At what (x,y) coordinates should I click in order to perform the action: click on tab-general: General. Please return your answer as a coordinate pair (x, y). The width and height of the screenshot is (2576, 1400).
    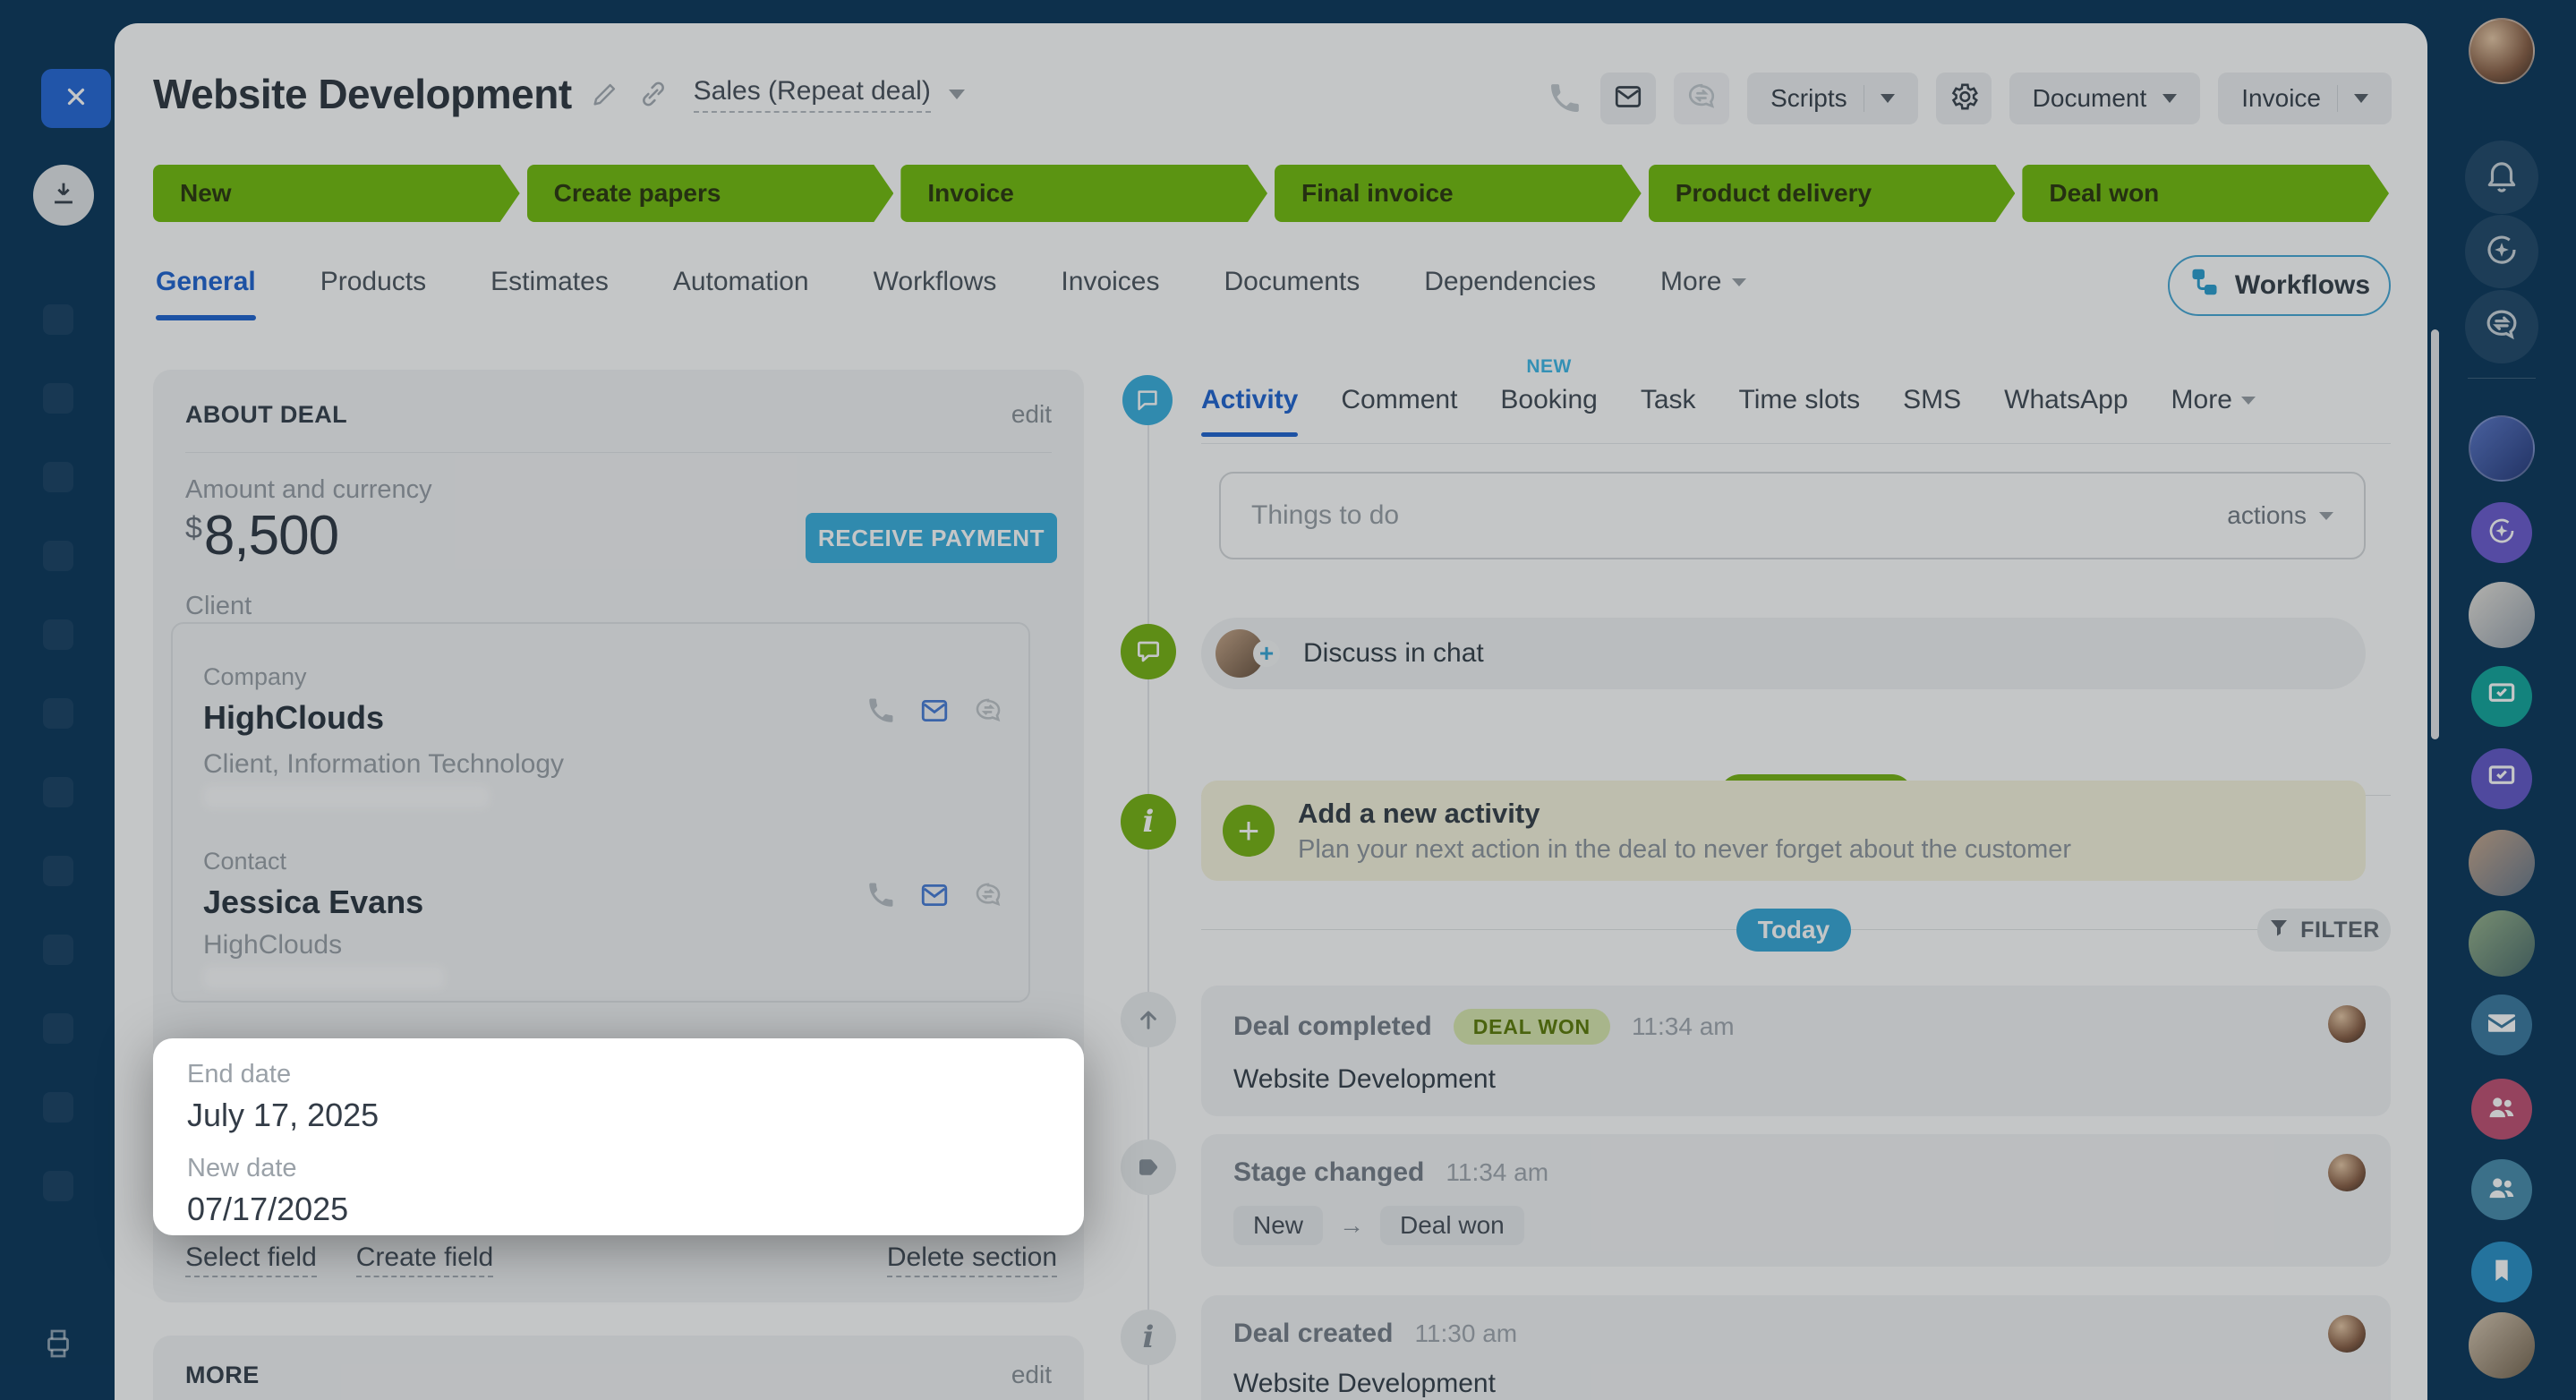
    Looking at the image, I should click on (206, 294).